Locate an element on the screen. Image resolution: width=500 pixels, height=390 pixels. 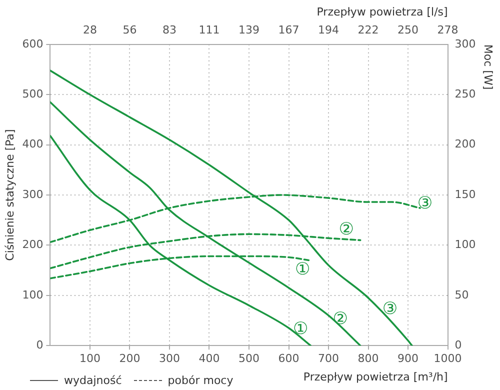
y2-axis-title: Moc [W] is located at coordinates (488, 67).